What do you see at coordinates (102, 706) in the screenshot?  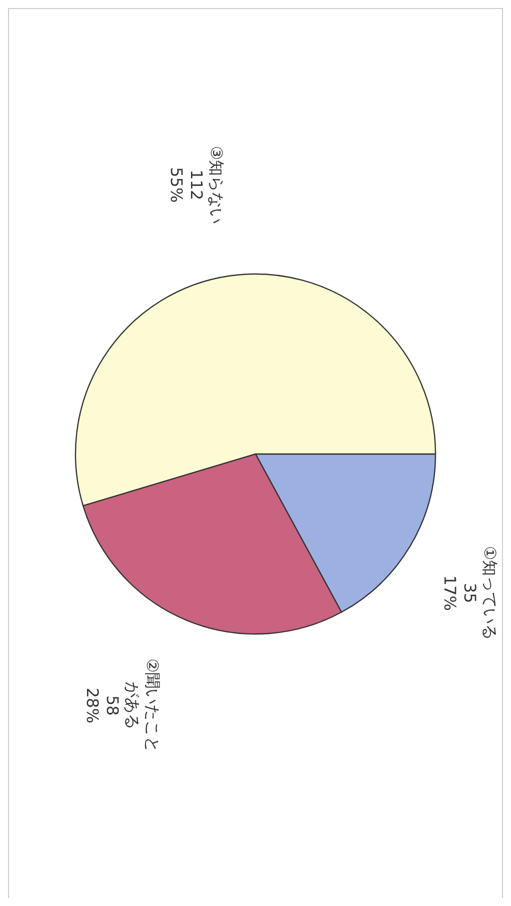 I see `data-label: 58 28%` at bounding box center [102, 706].